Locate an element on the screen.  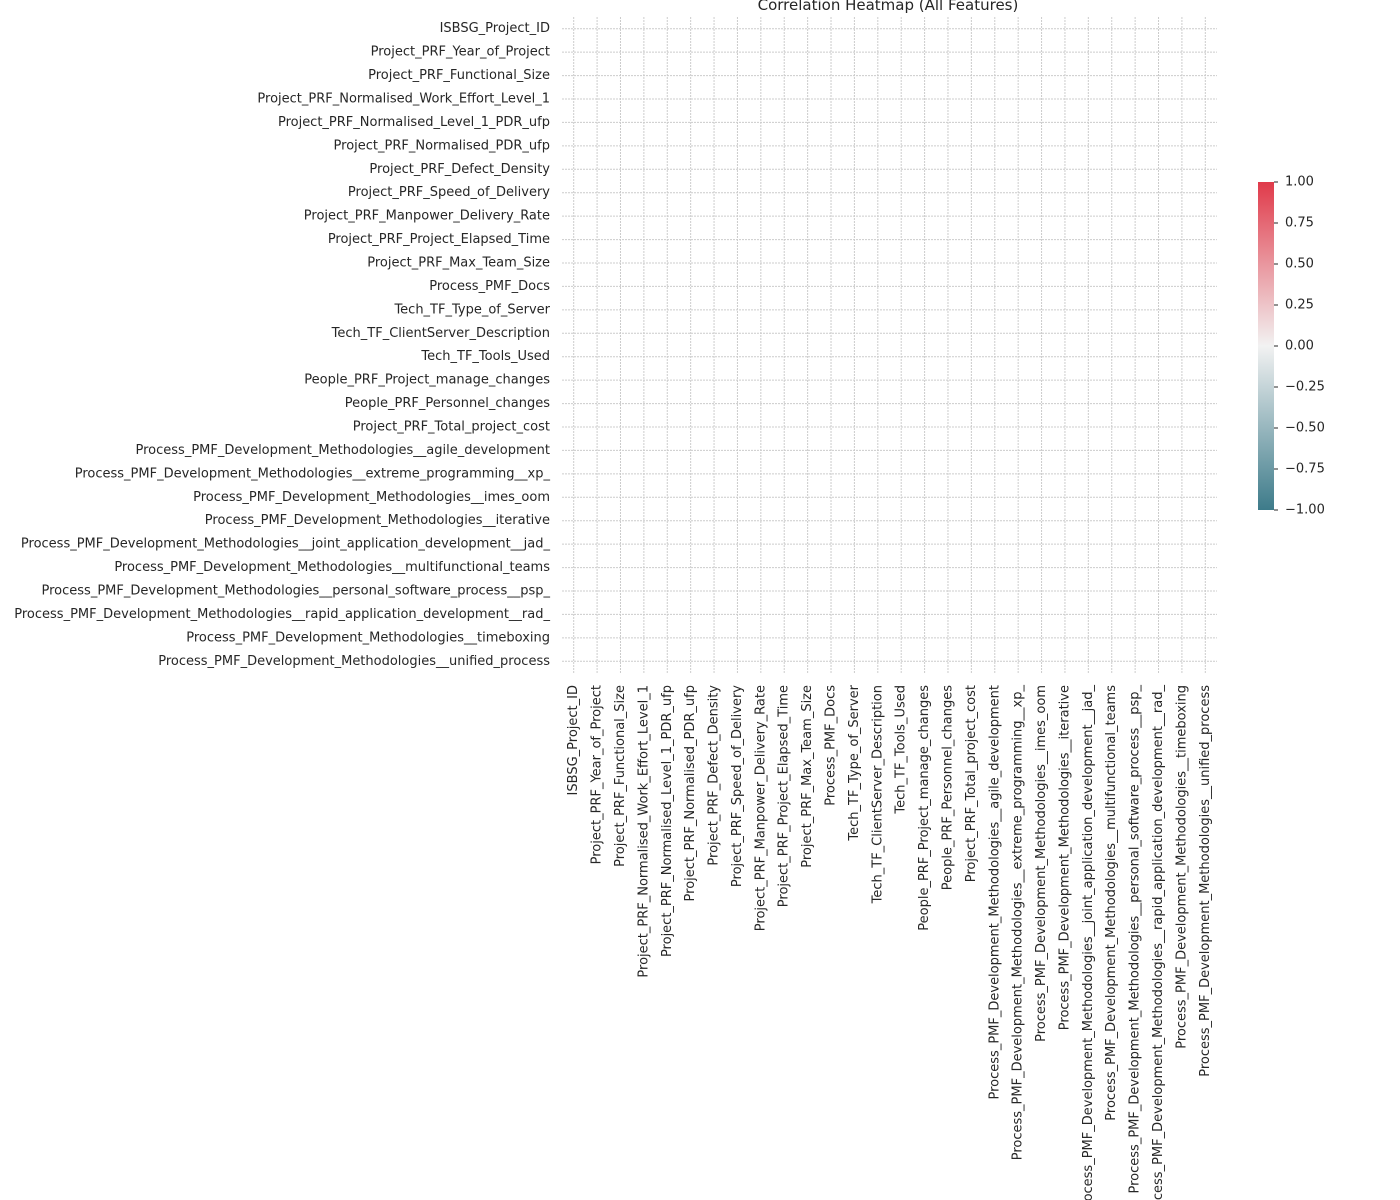
colorbar-ticks: 1.00 0.75 0.50 0.25 0.00 −0.25 −0.50 −0.75 −1.00 is located at coordinates (1299, 346).